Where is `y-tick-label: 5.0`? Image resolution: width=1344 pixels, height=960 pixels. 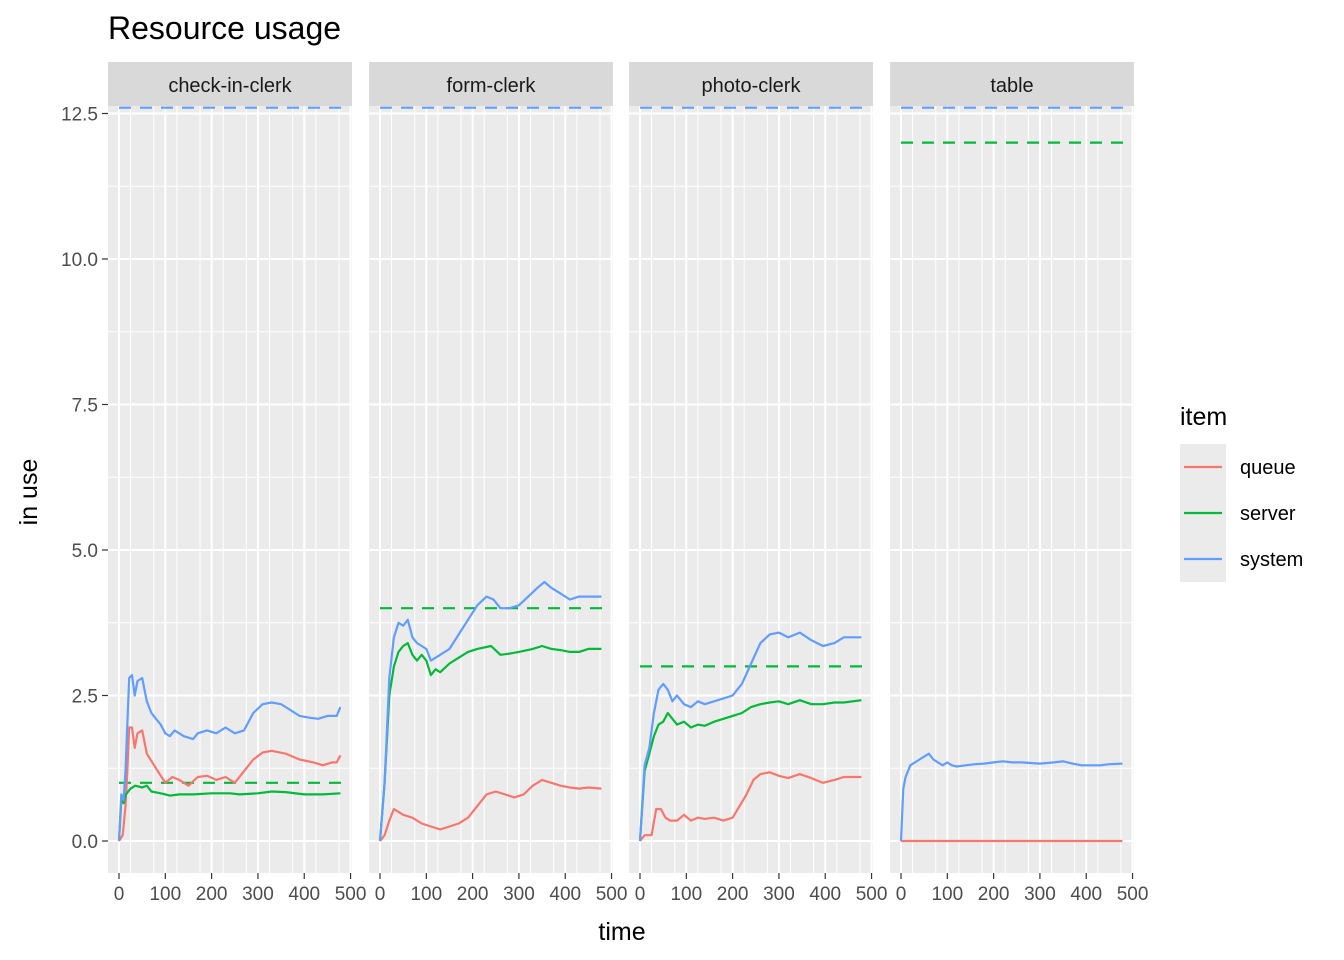 y-tick-label: 5.0 is located at coordinates (85, 551).